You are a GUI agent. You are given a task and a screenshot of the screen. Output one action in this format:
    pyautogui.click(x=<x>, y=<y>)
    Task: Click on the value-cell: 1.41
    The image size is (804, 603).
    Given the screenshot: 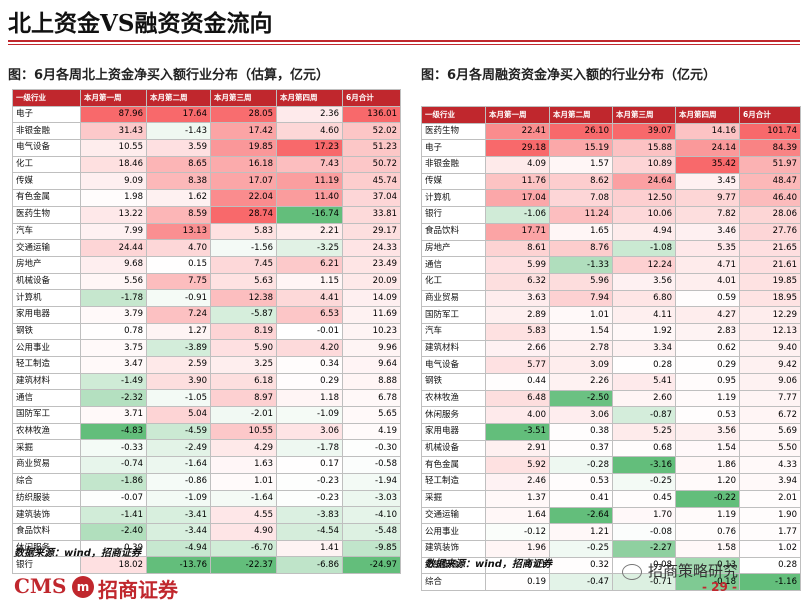 What is the action you would take?
    pyautogui.click(x=309, y=548)
    